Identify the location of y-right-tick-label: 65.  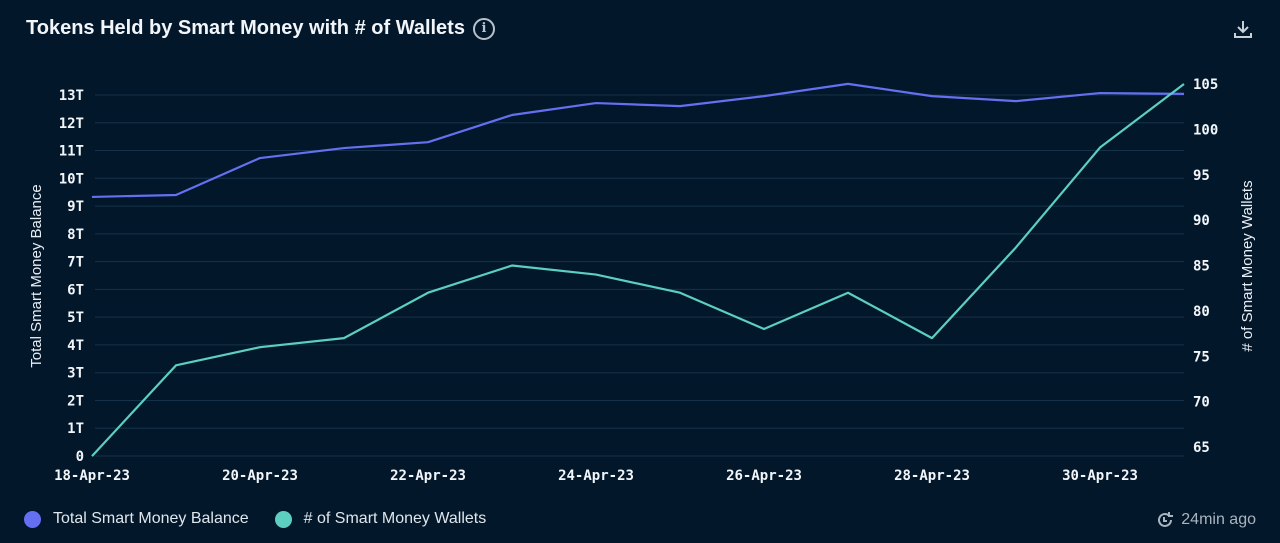
(1201, 448).